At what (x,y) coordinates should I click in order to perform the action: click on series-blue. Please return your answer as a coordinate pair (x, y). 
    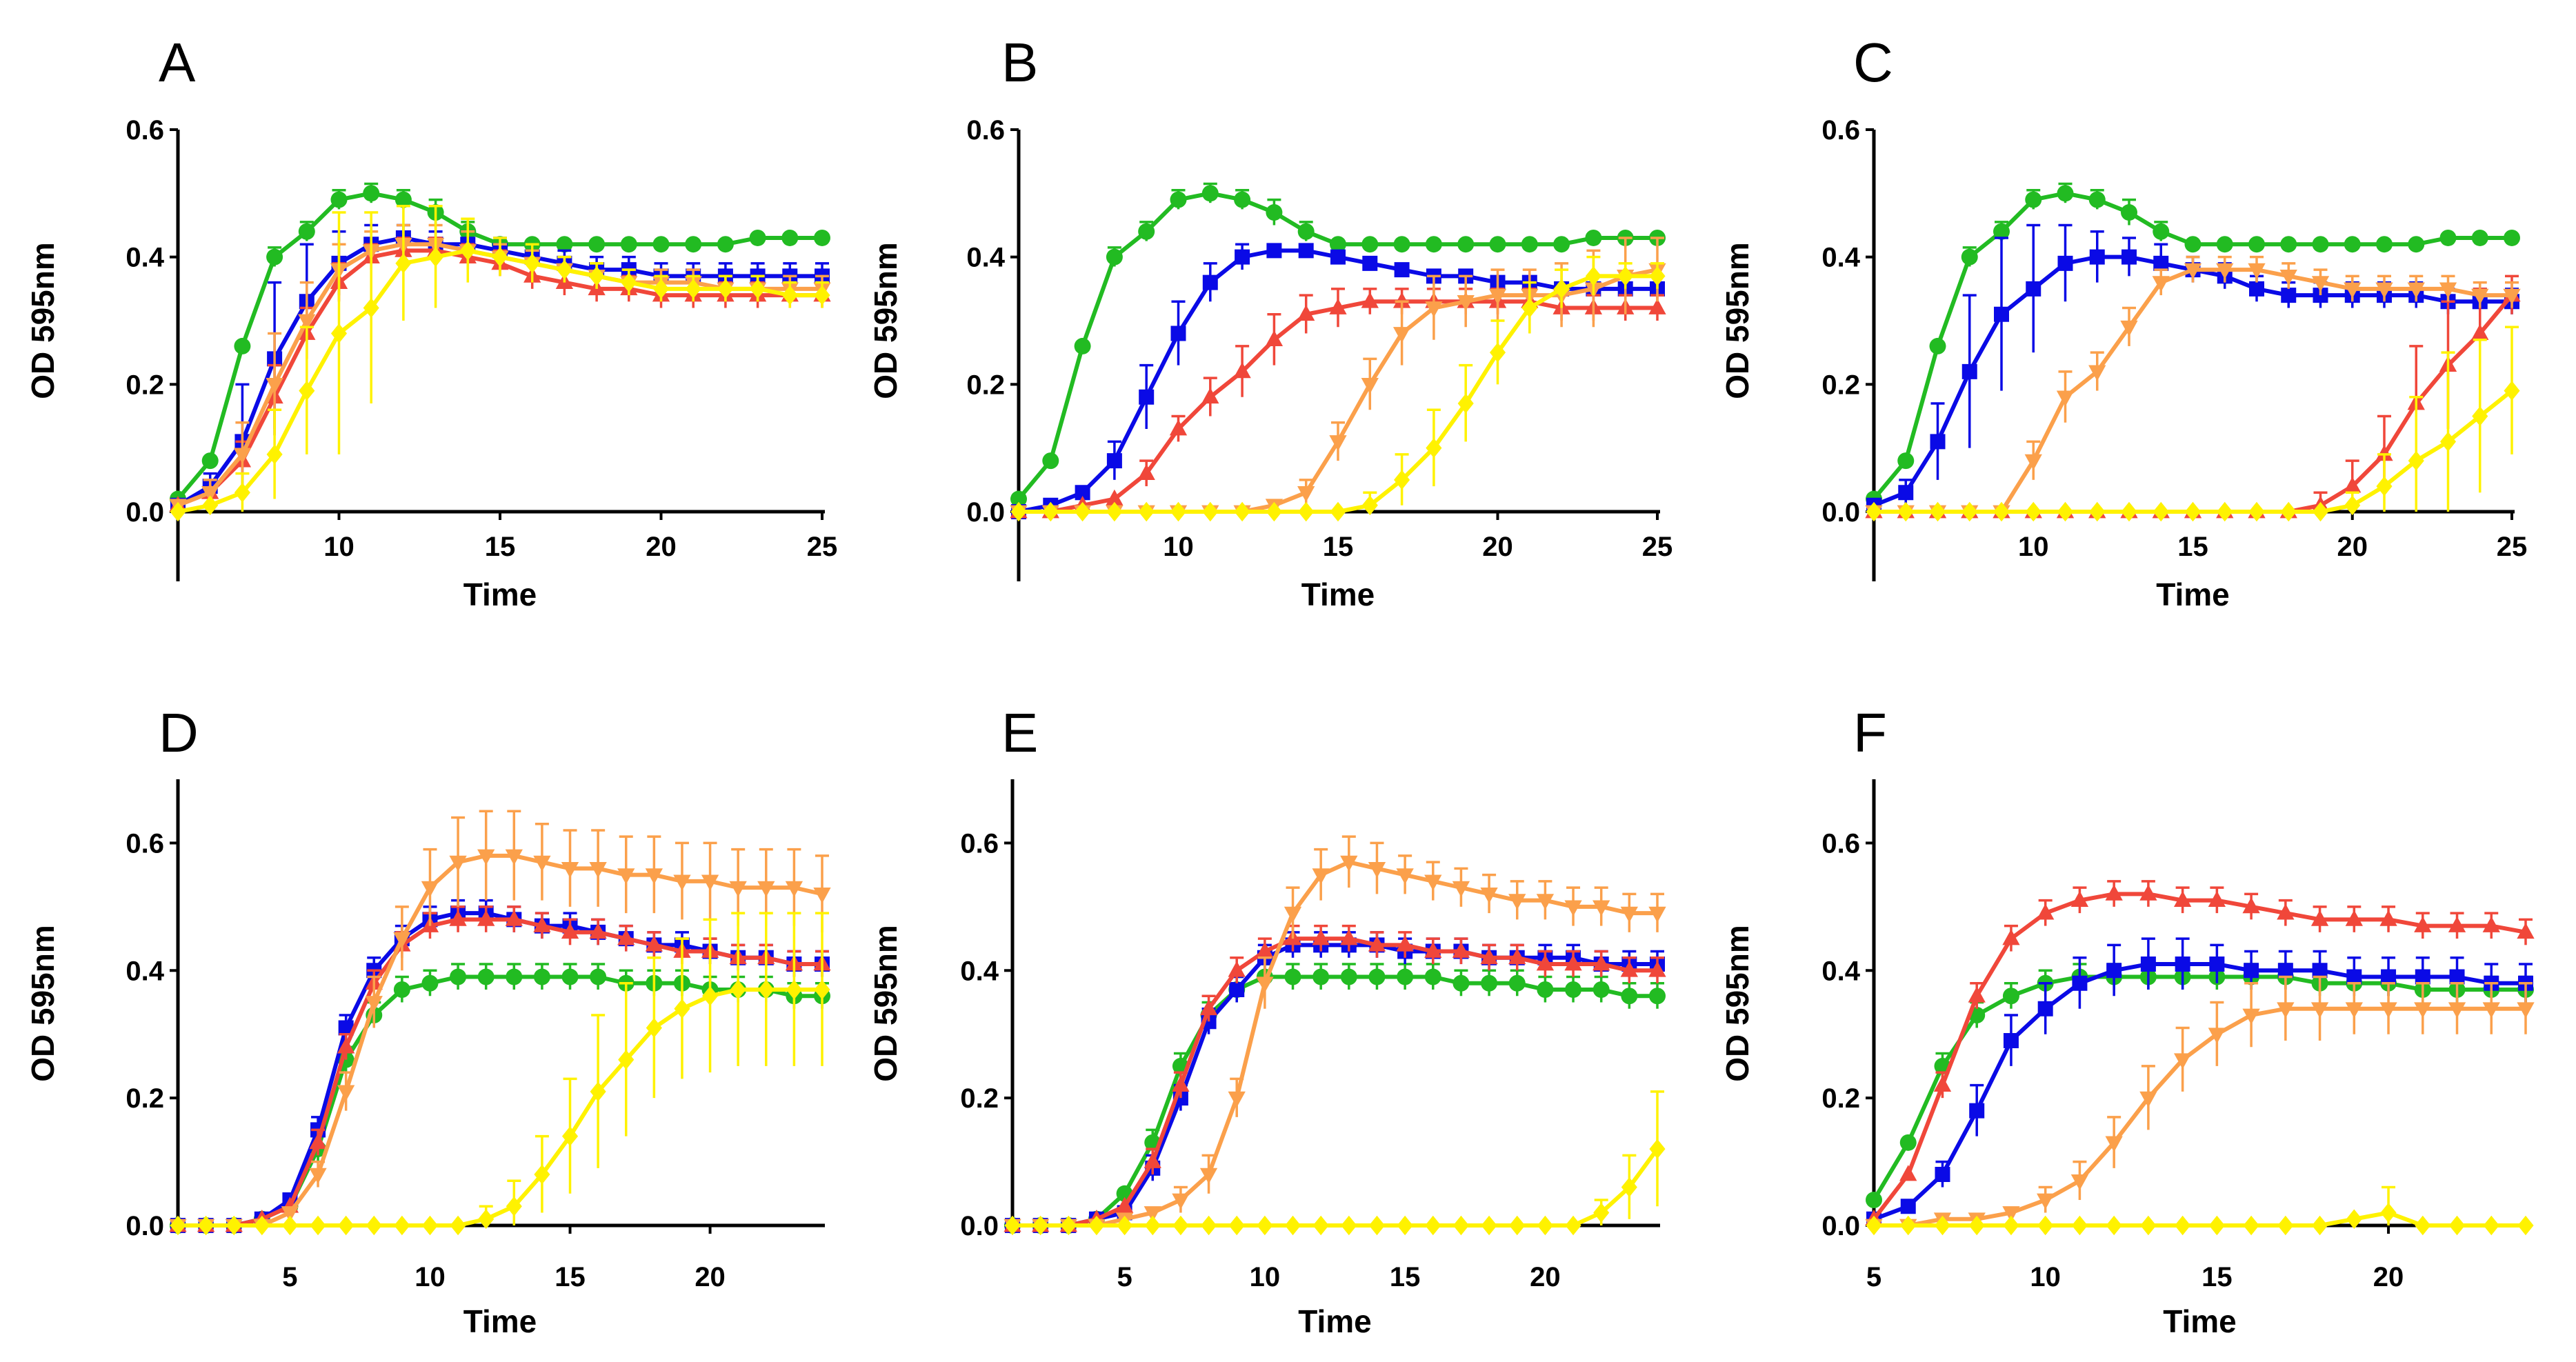
    Looking at the image, I should click on (1338, 381).